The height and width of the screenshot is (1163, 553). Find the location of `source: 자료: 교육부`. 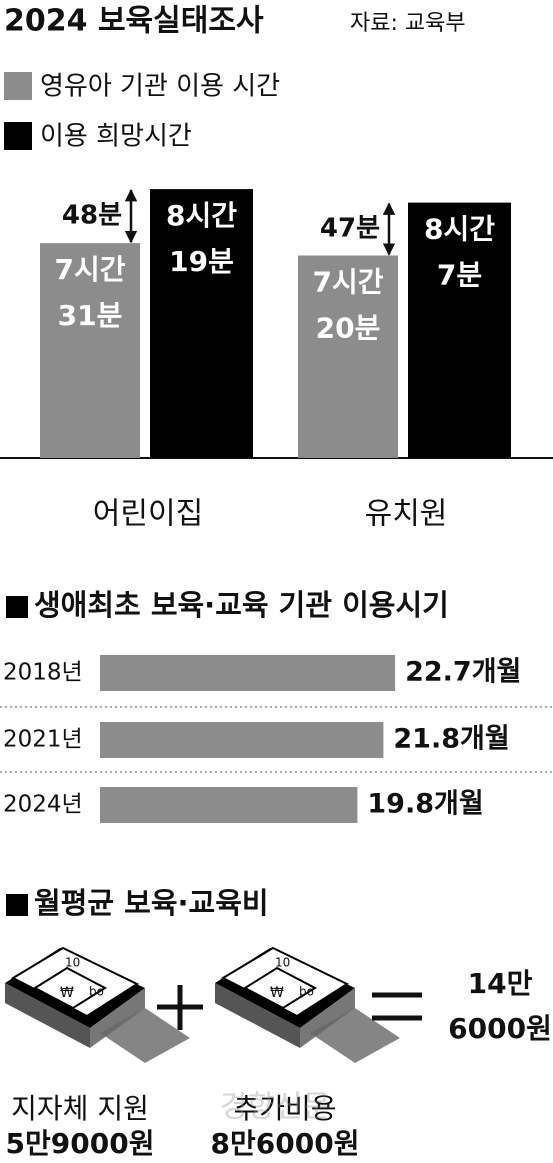

source: 자료: 교육부 is located at coordinates (408, 23).